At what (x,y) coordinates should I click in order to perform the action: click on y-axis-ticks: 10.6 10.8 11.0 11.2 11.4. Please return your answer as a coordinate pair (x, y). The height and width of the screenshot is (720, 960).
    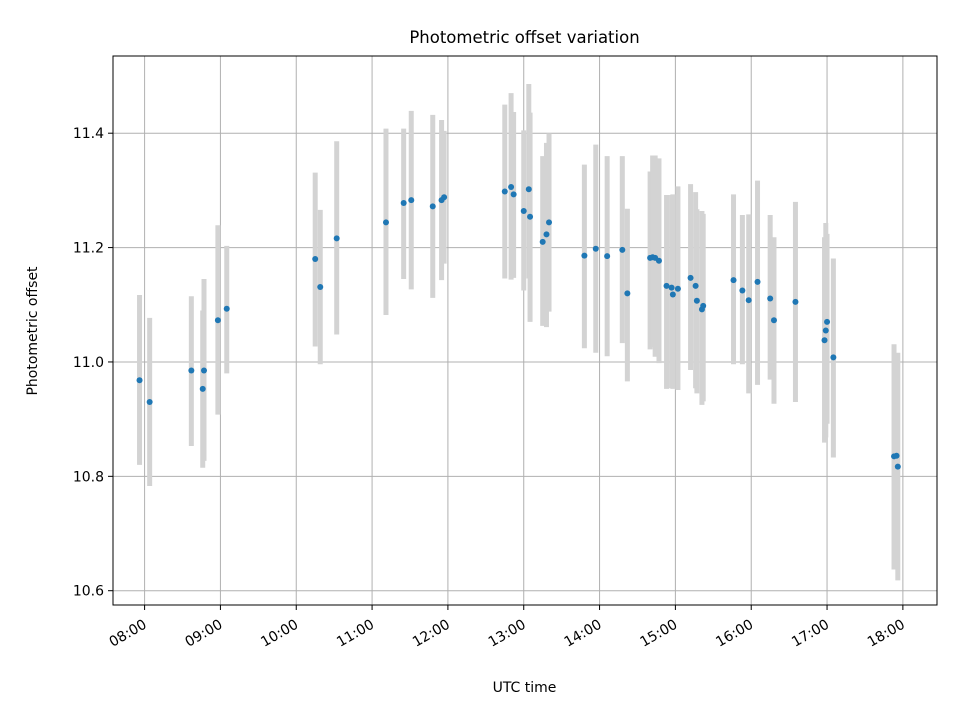
    Looking at the image, I should click on (93, 363).